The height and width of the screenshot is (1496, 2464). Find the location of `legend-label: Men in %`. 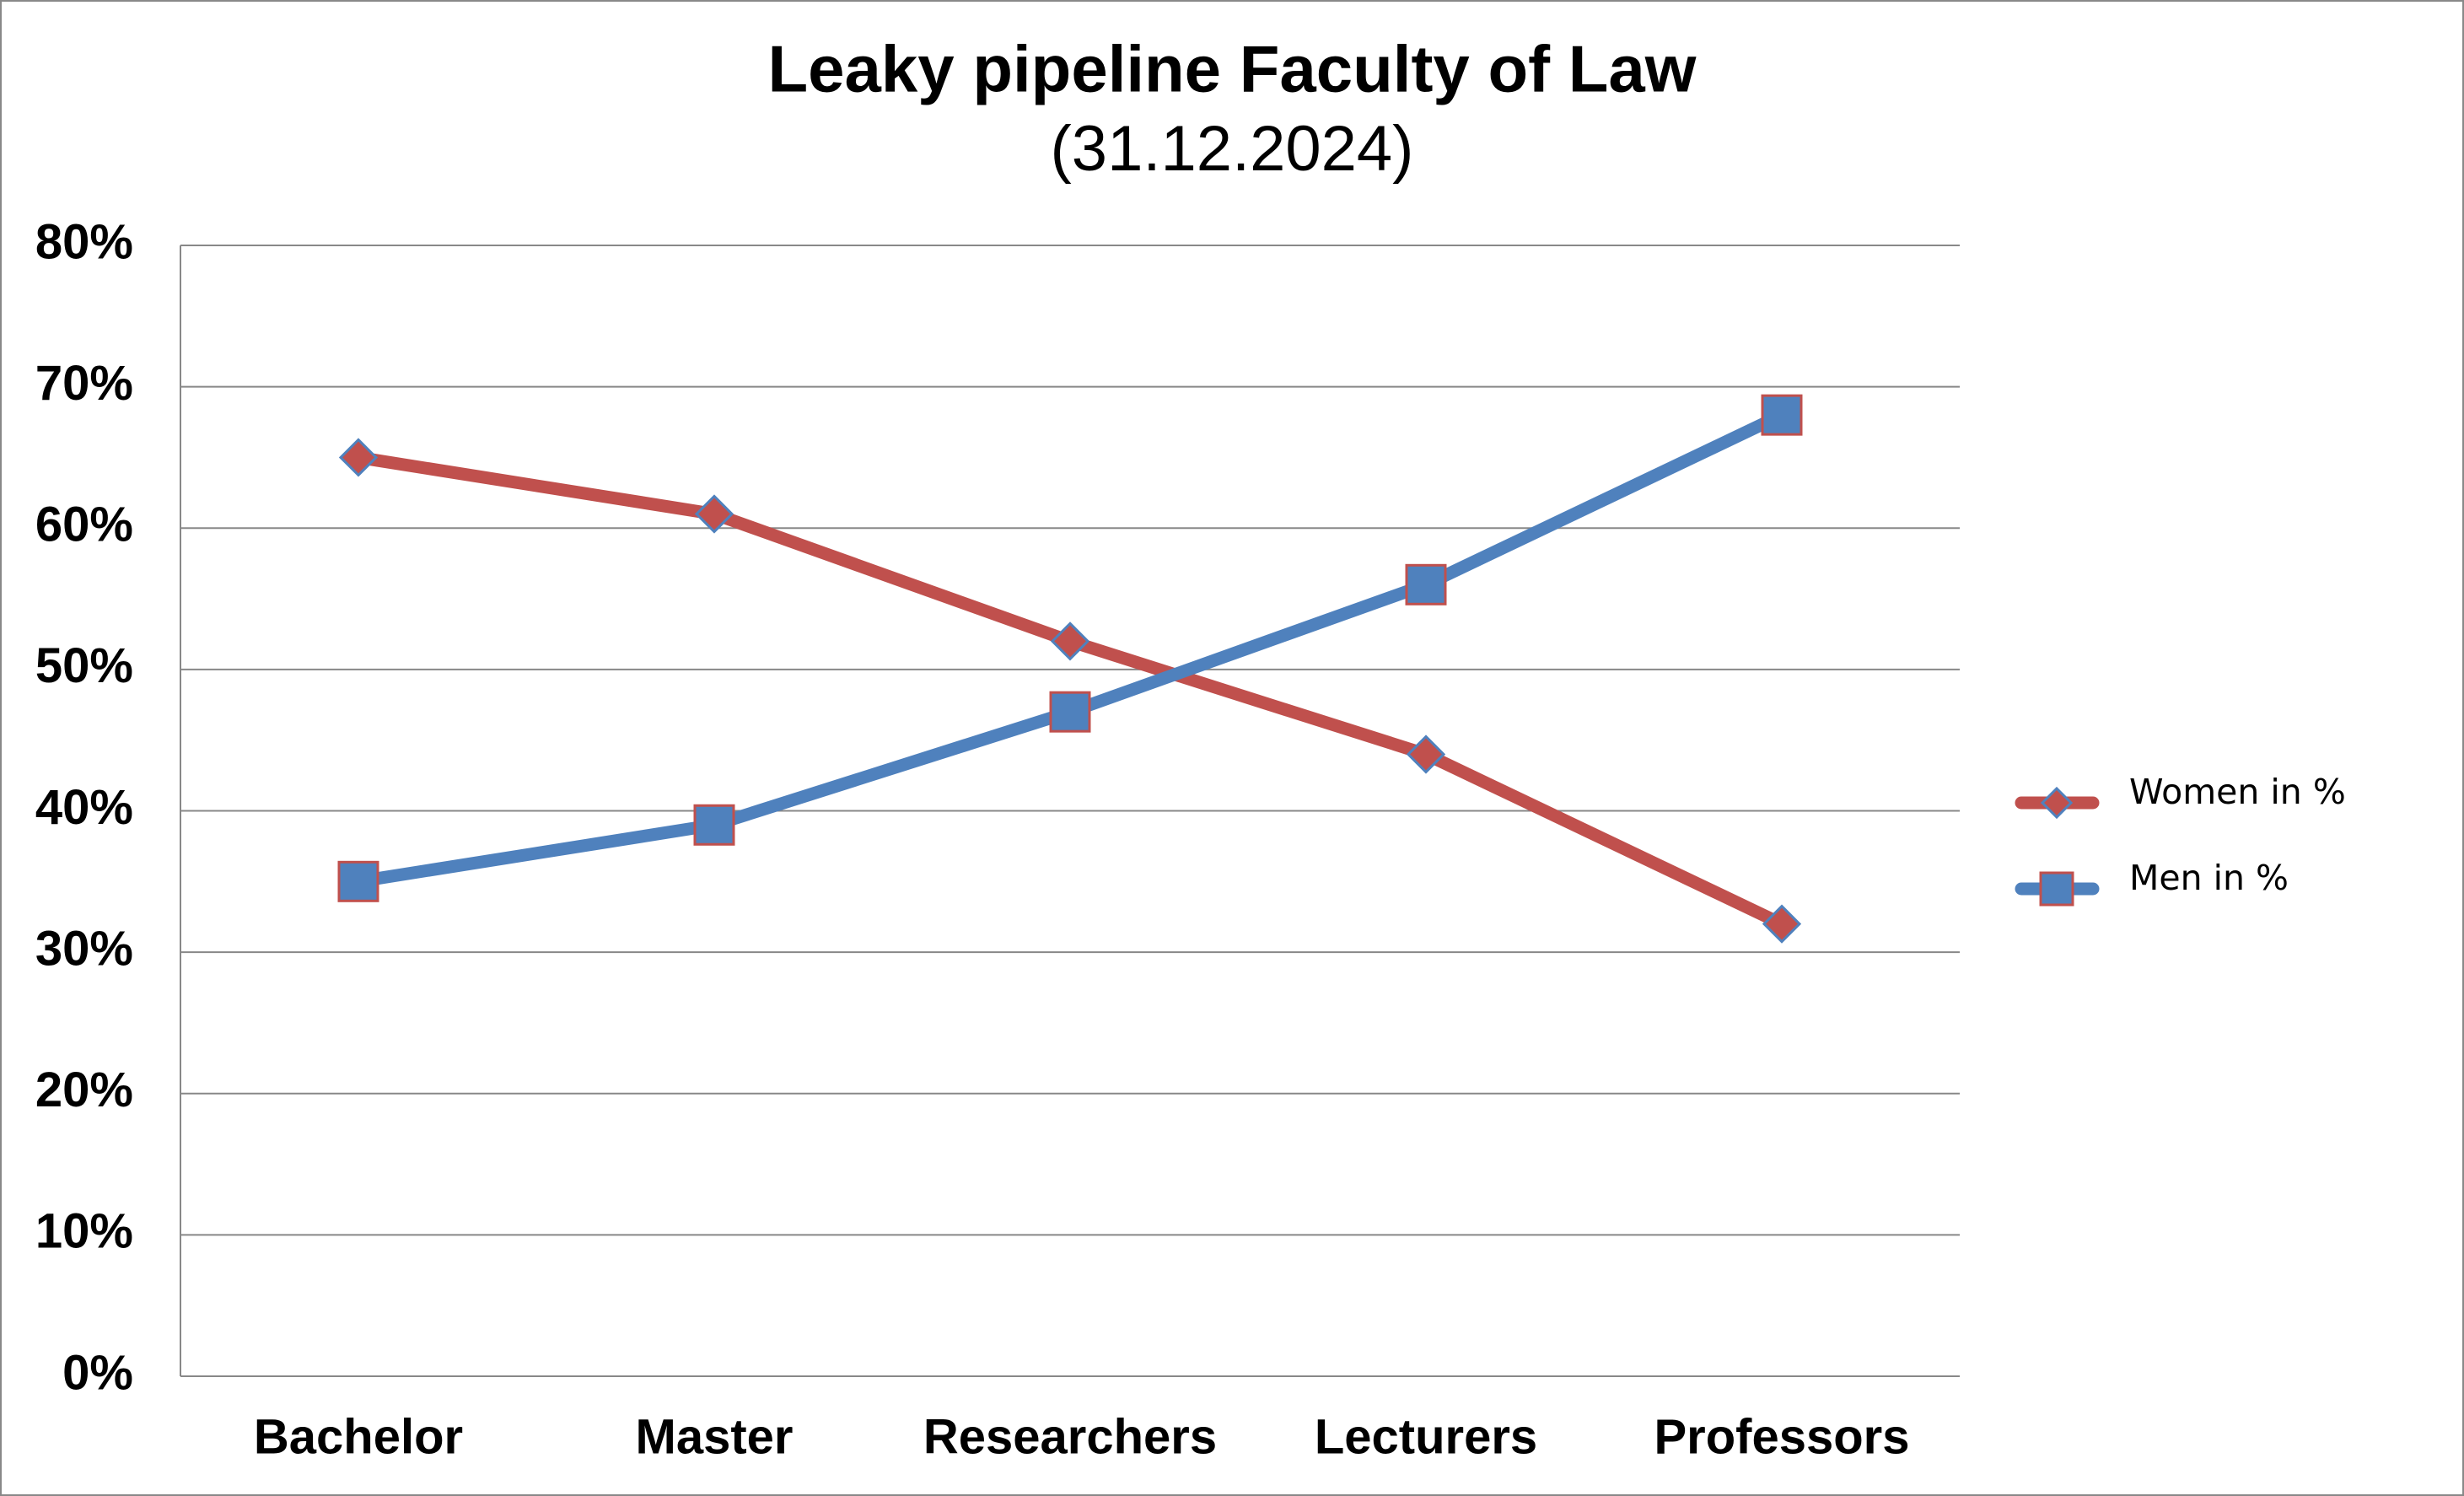

legend-label: Men in % is located at coordinates (2209, 878).